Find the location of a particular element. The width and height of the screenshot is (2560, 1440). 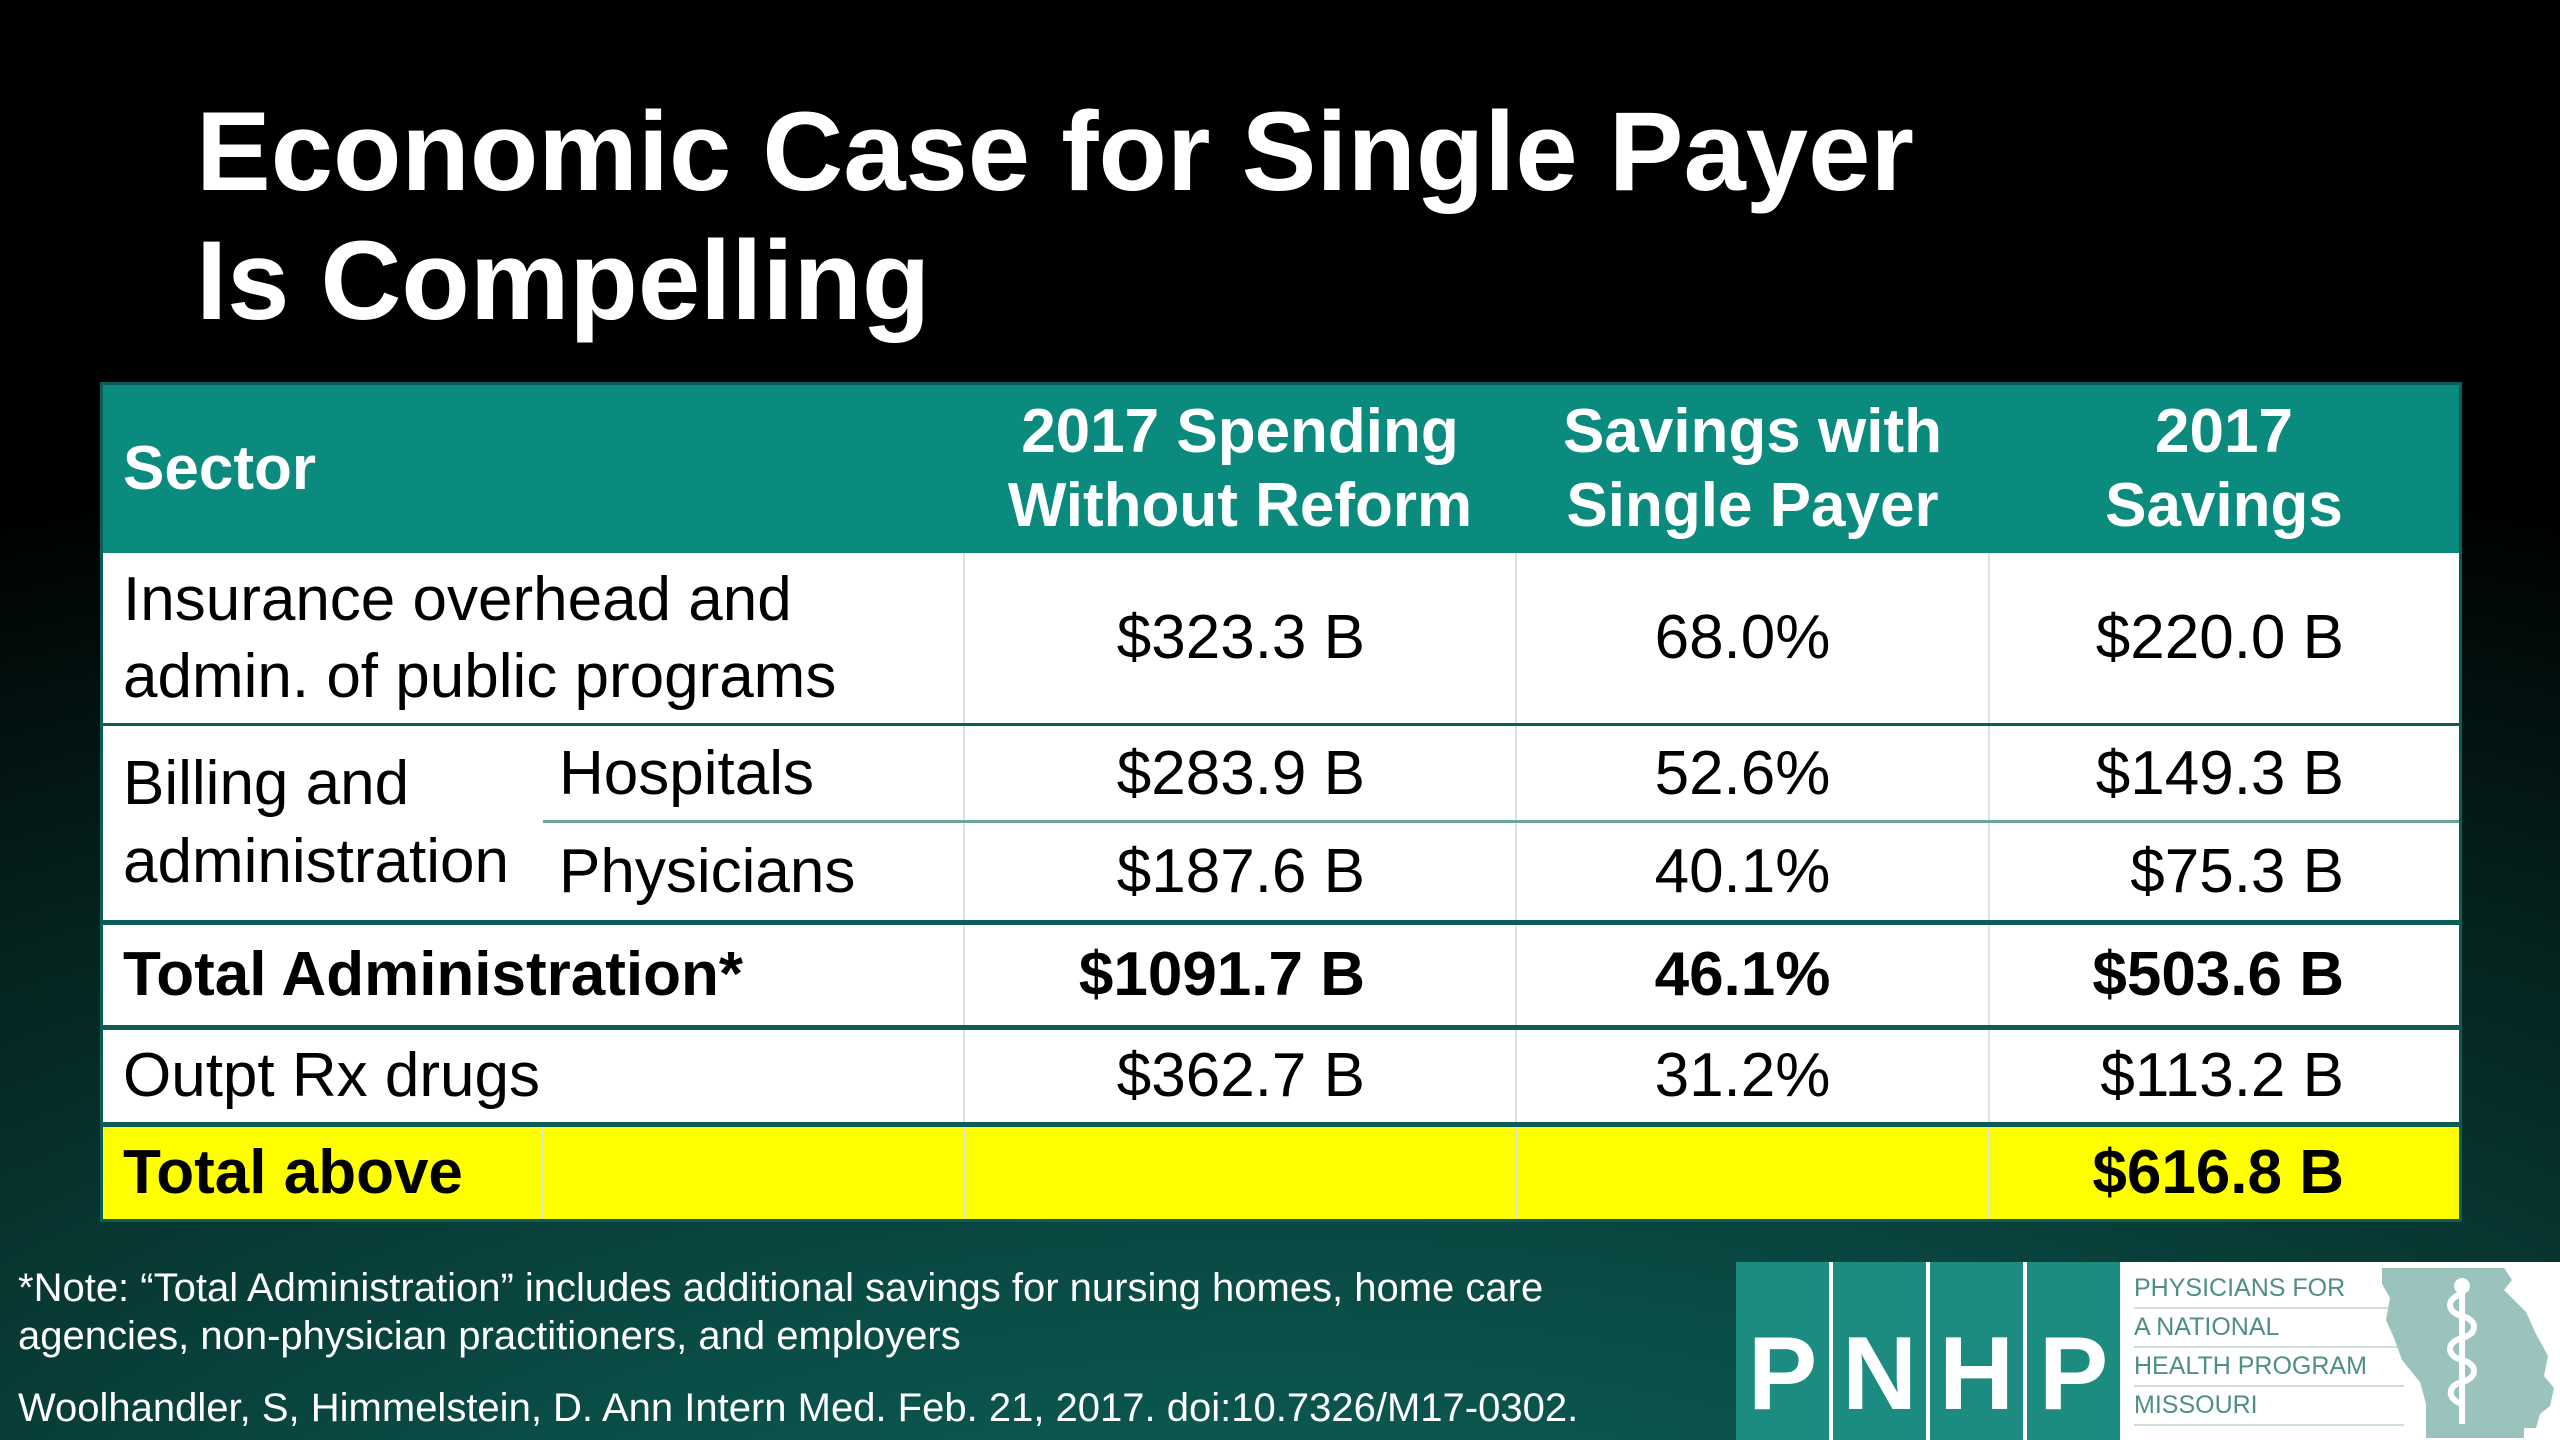

insurance-pct: 68.0% is located at coordinates (1752, 640).